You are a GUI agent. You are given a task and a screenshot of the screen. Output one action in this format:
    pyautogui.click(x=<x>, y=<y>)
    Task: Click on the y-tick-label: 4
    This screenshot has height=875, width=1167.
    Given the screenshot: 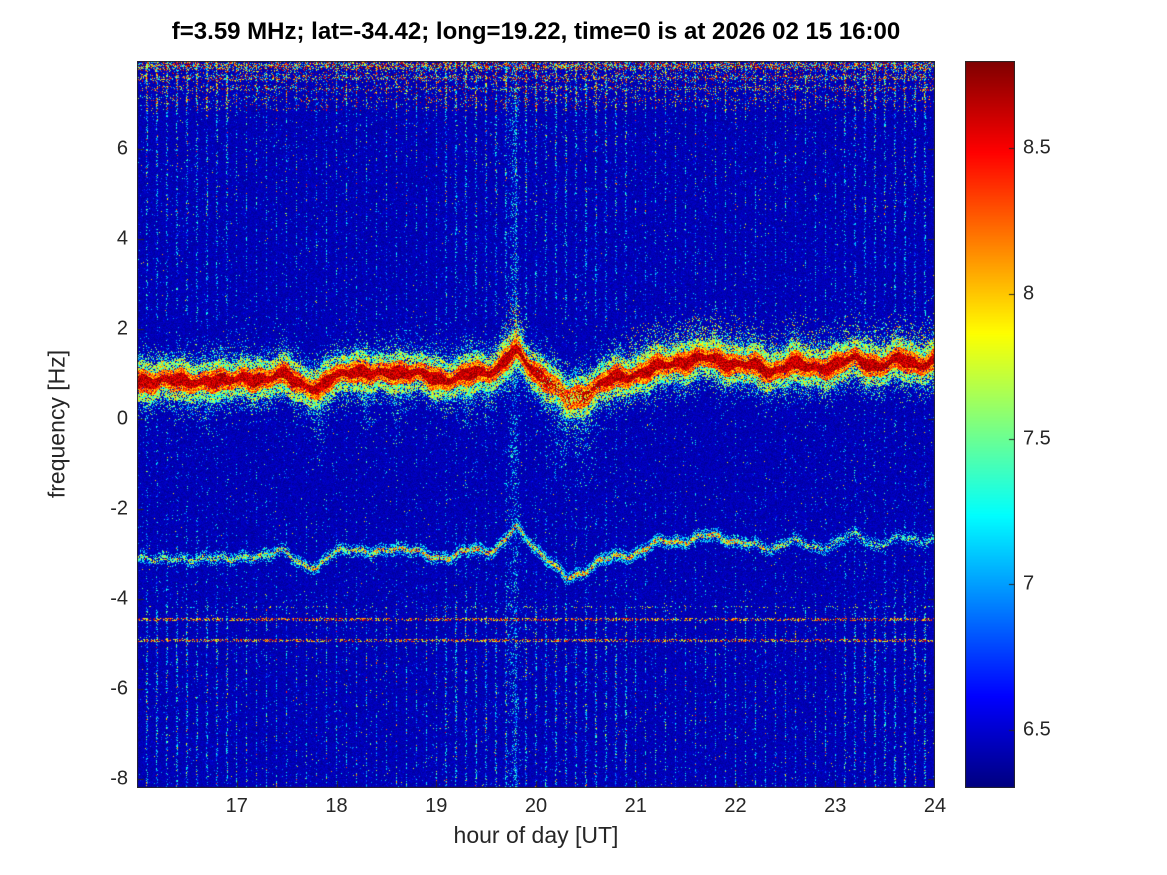 What is the action you would take?
    pyautogui.click(x=122, y=238)
    